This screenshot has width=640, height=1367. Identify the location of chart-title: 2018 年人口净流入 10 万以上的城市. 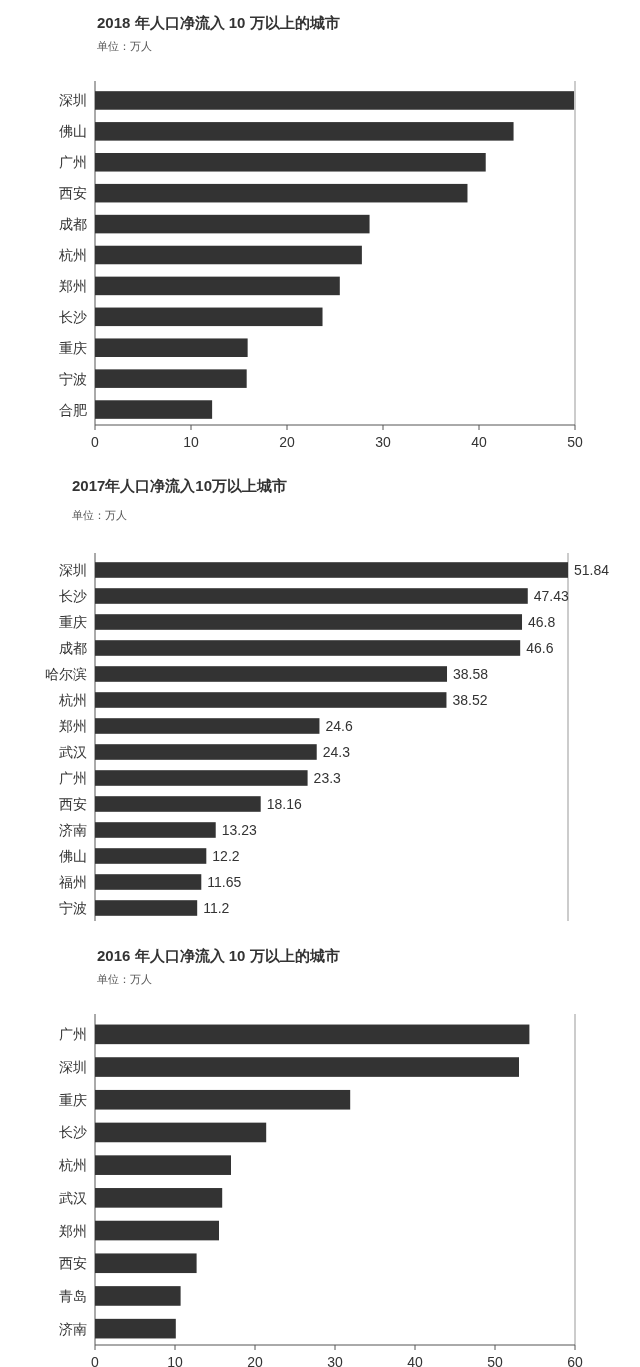
(218, 22).